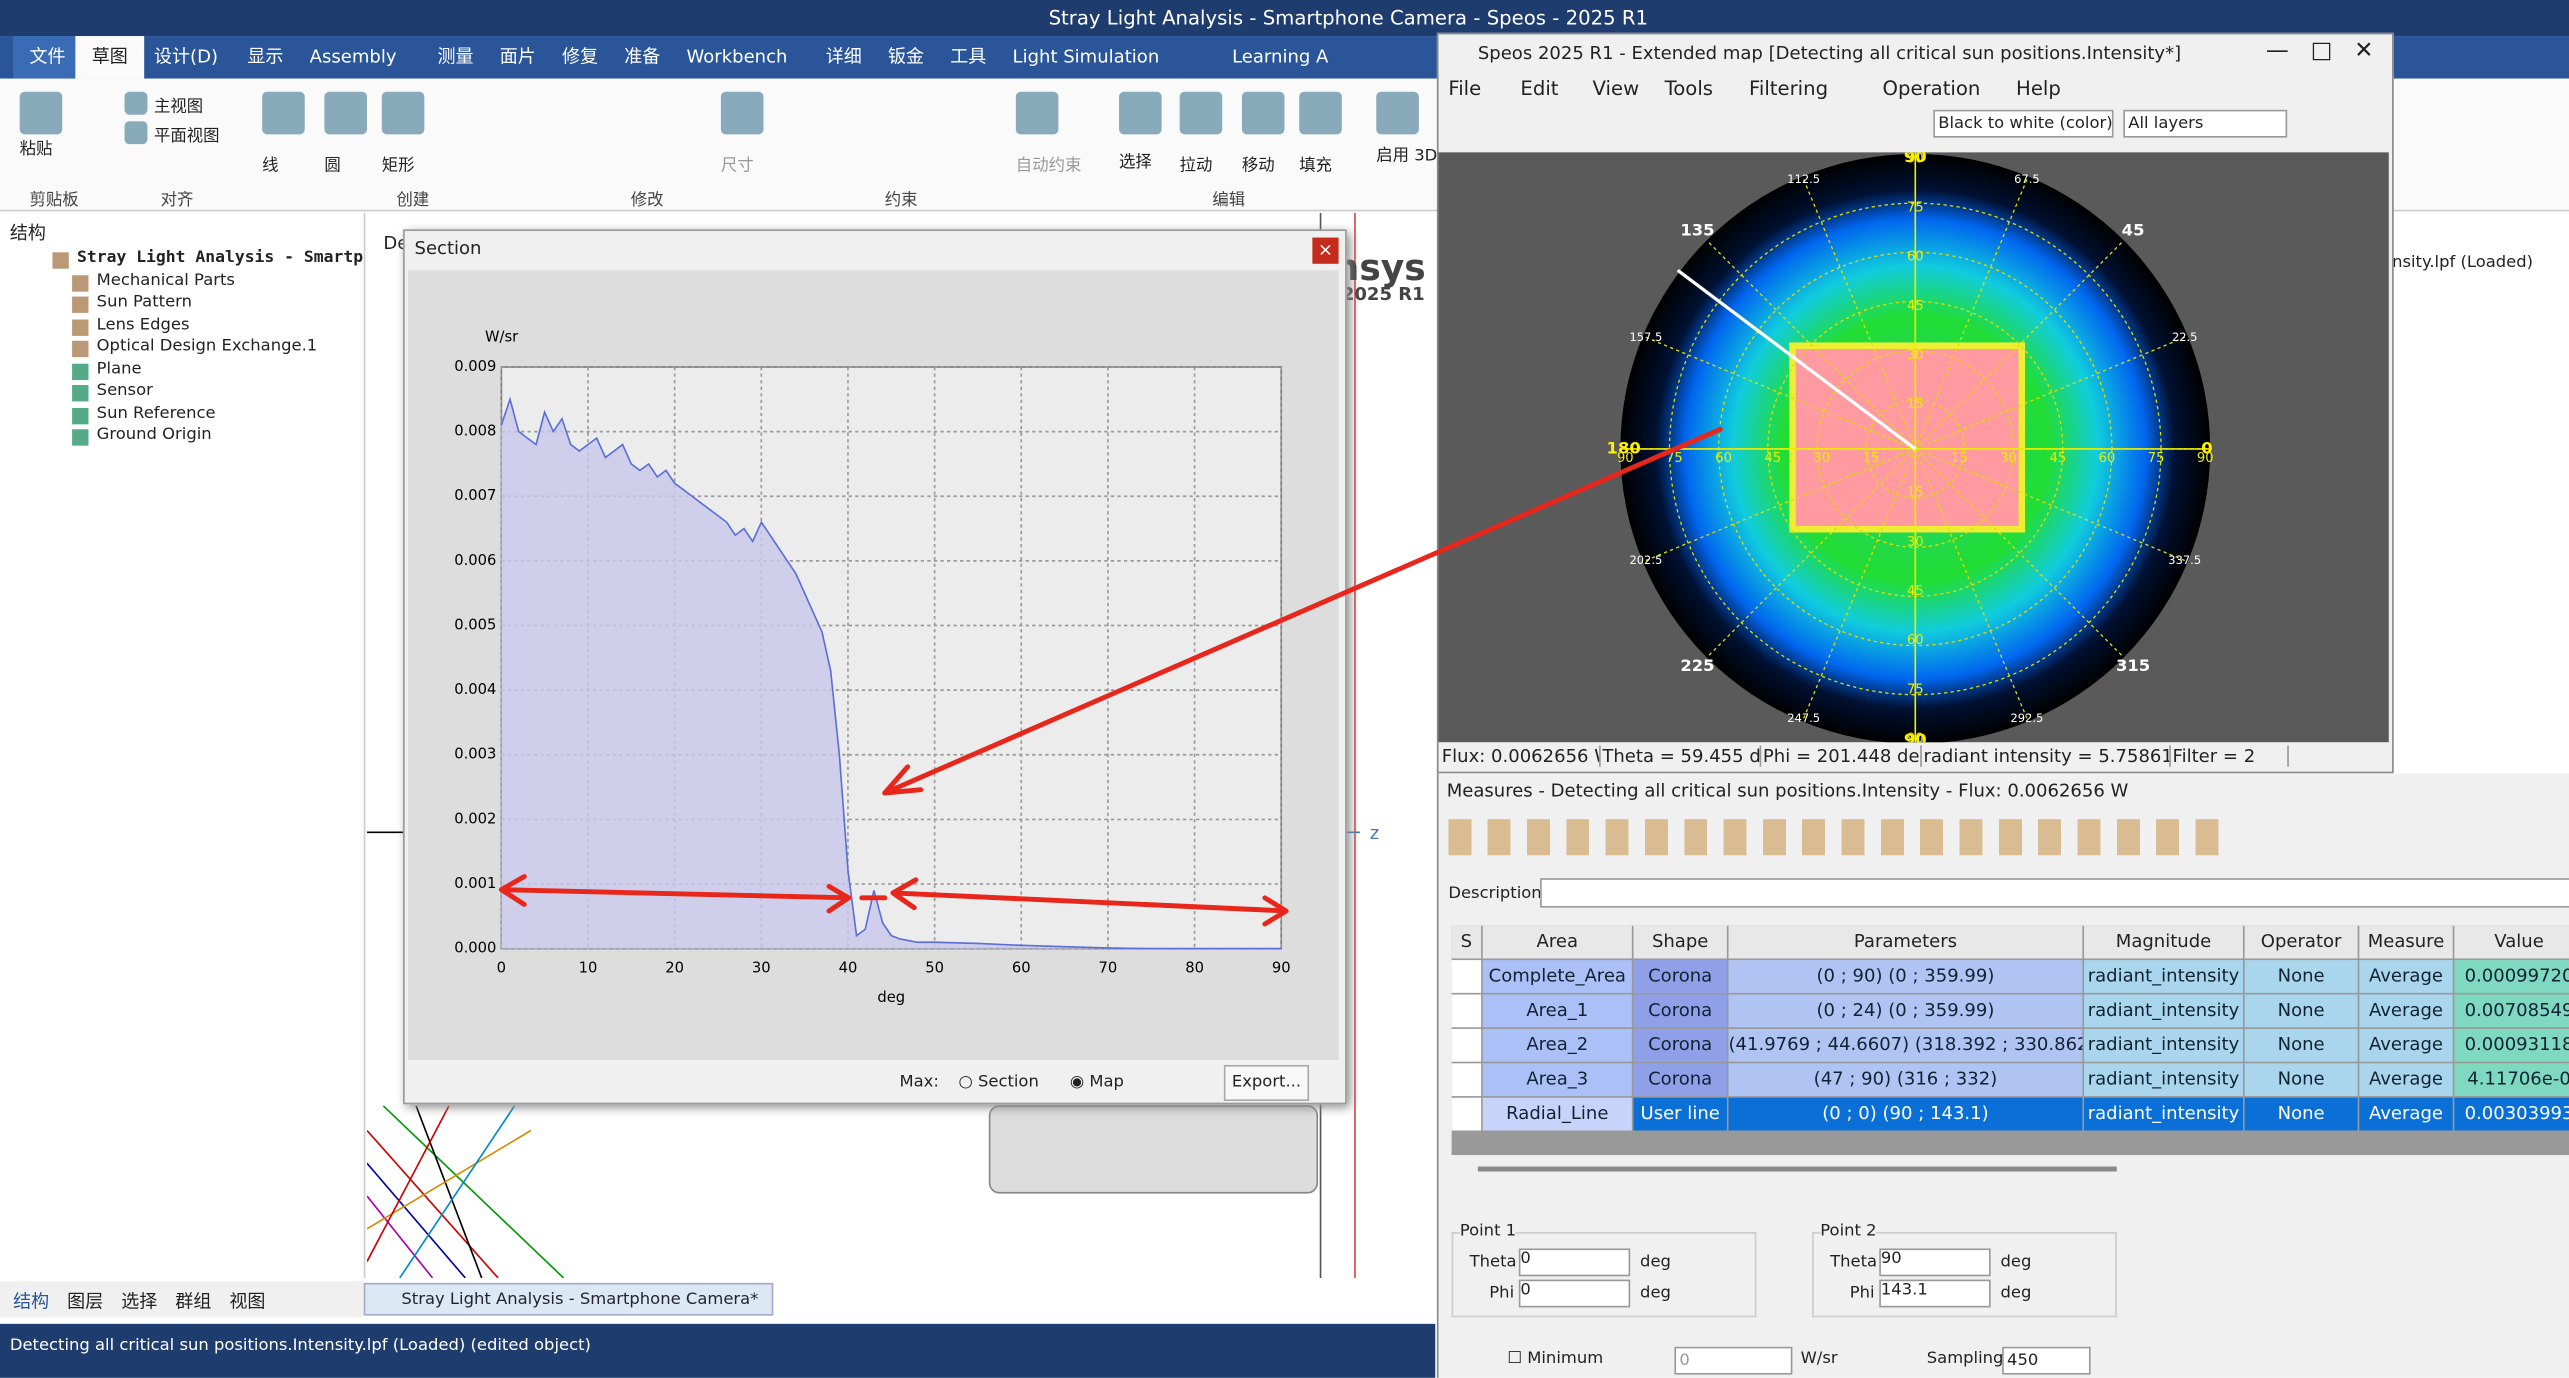 The height and width of the screenshot is (1378, 2569). I want to click on ribbon-tab: 面片, so click(517, 56).